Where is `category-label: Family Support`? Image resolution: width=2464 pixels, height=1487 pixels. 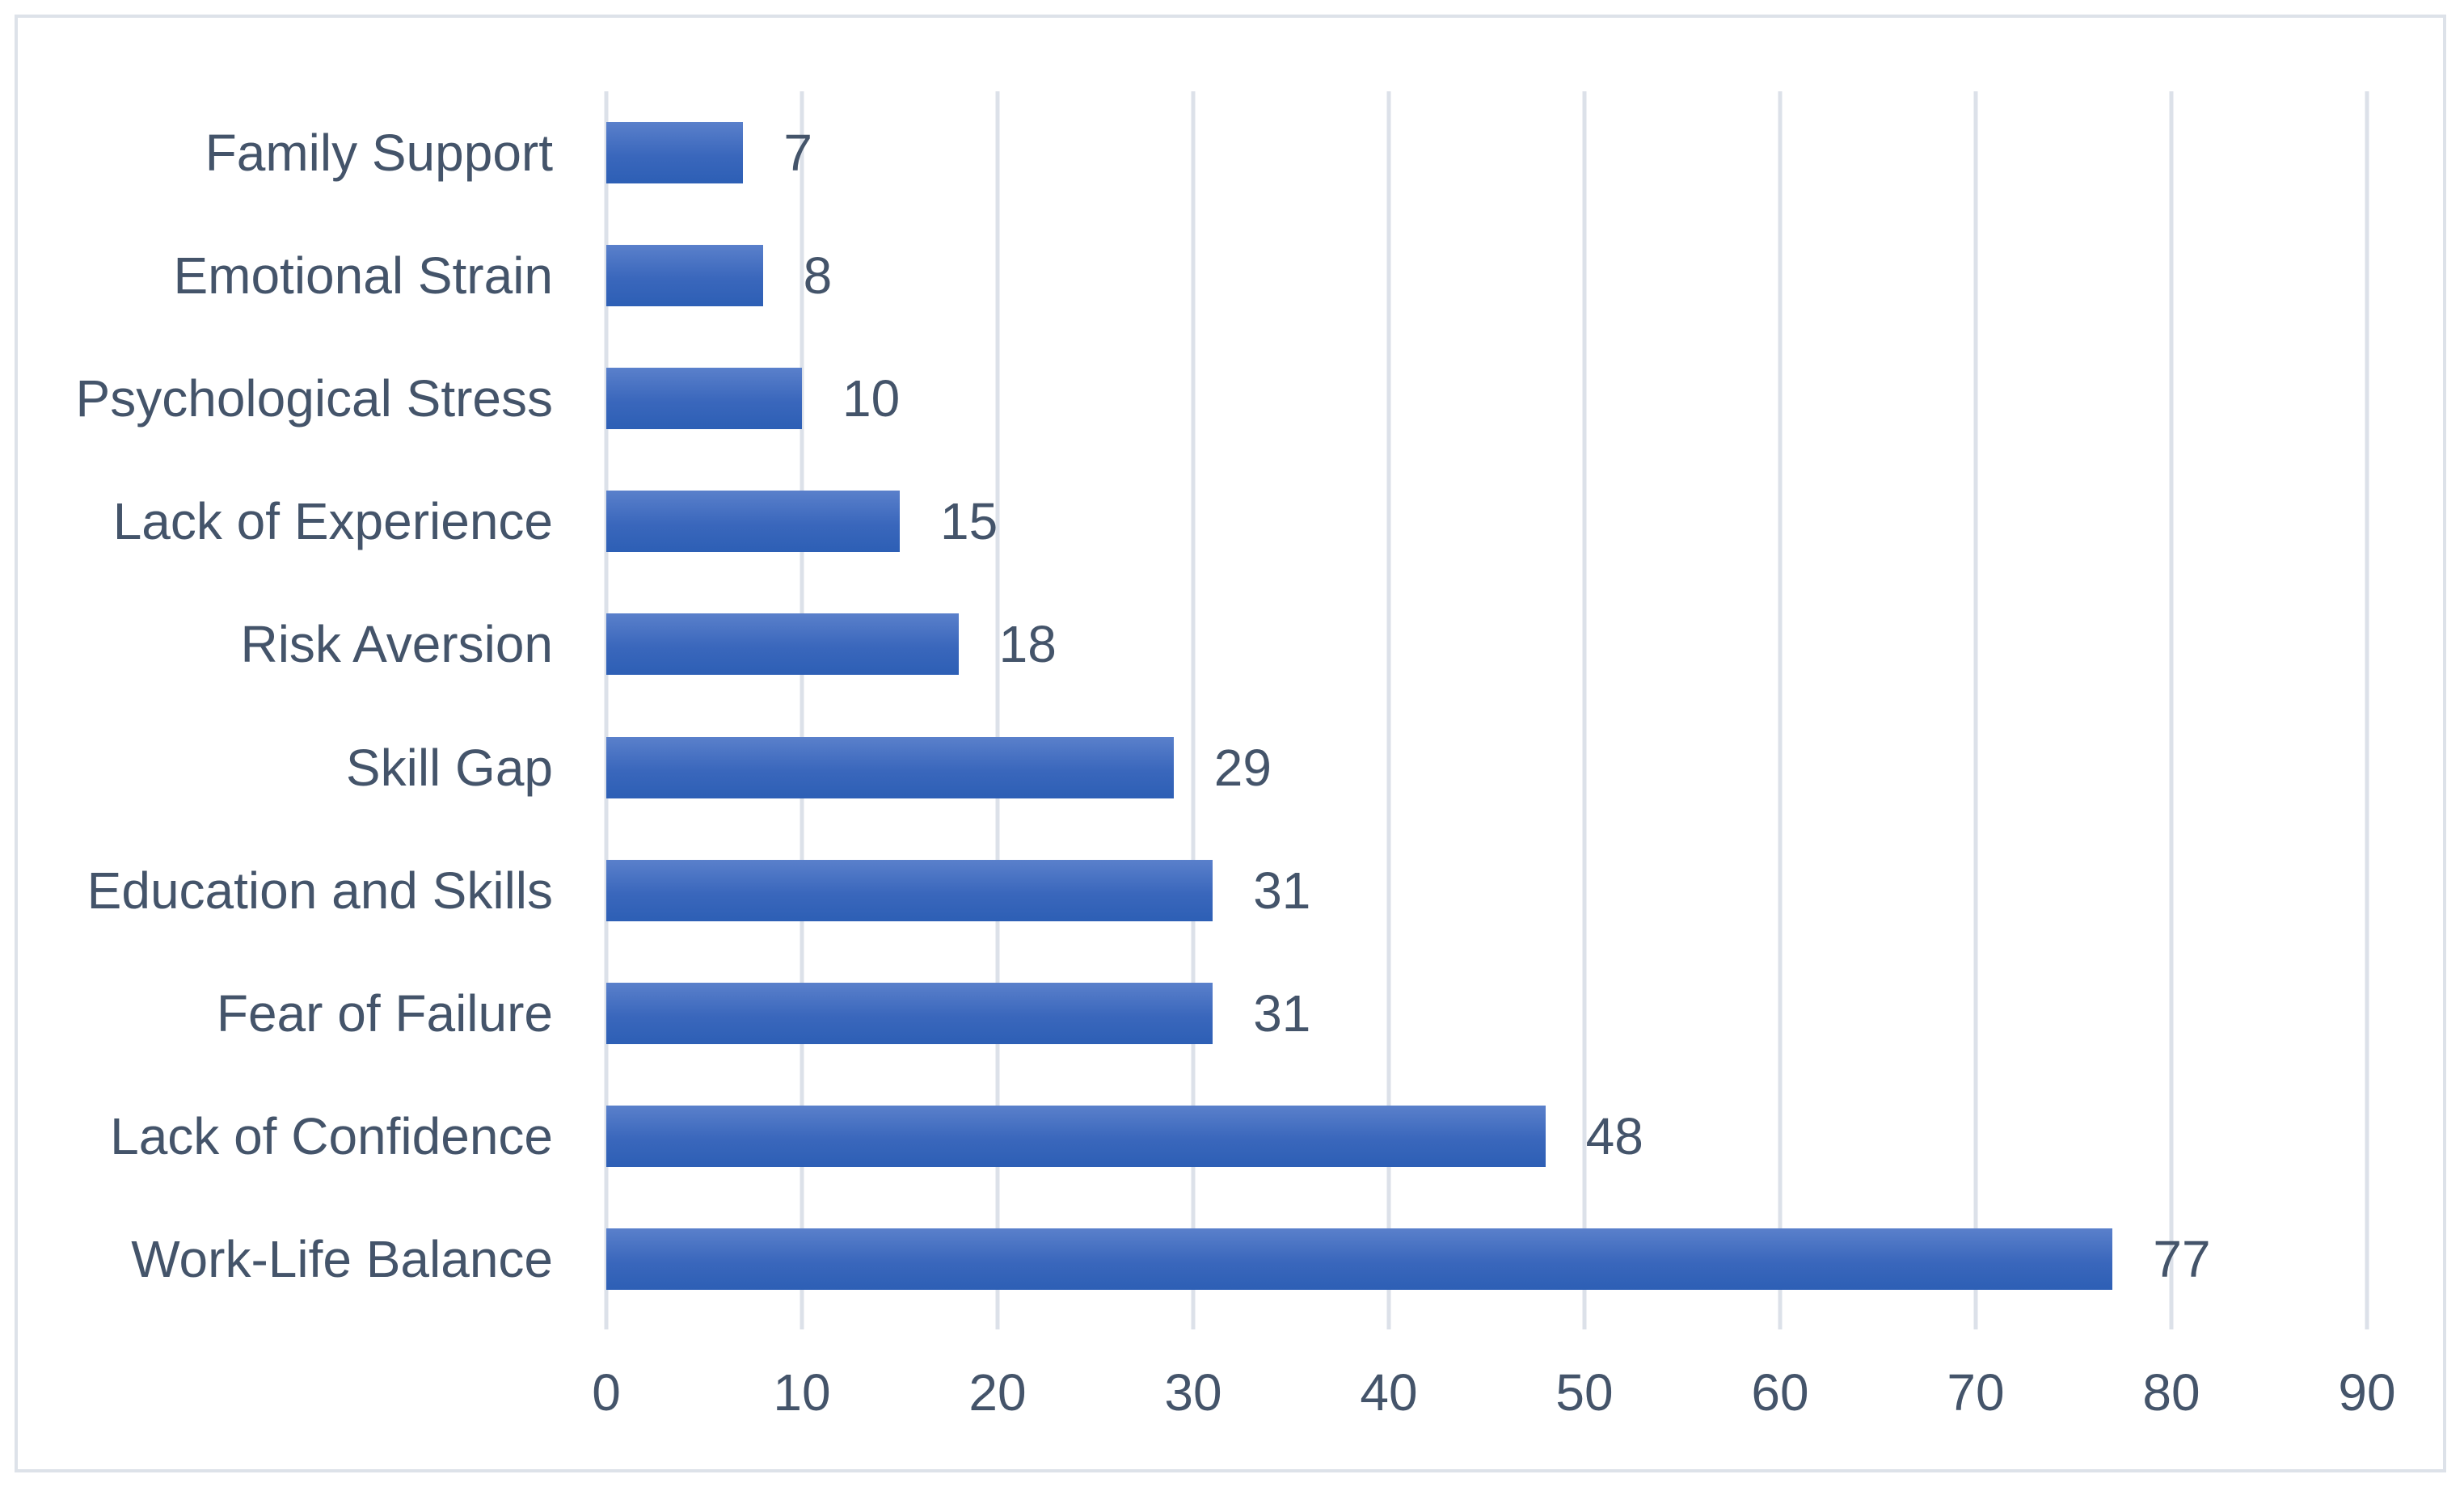 category-label: Family Support is located at coordinates (379, 154).